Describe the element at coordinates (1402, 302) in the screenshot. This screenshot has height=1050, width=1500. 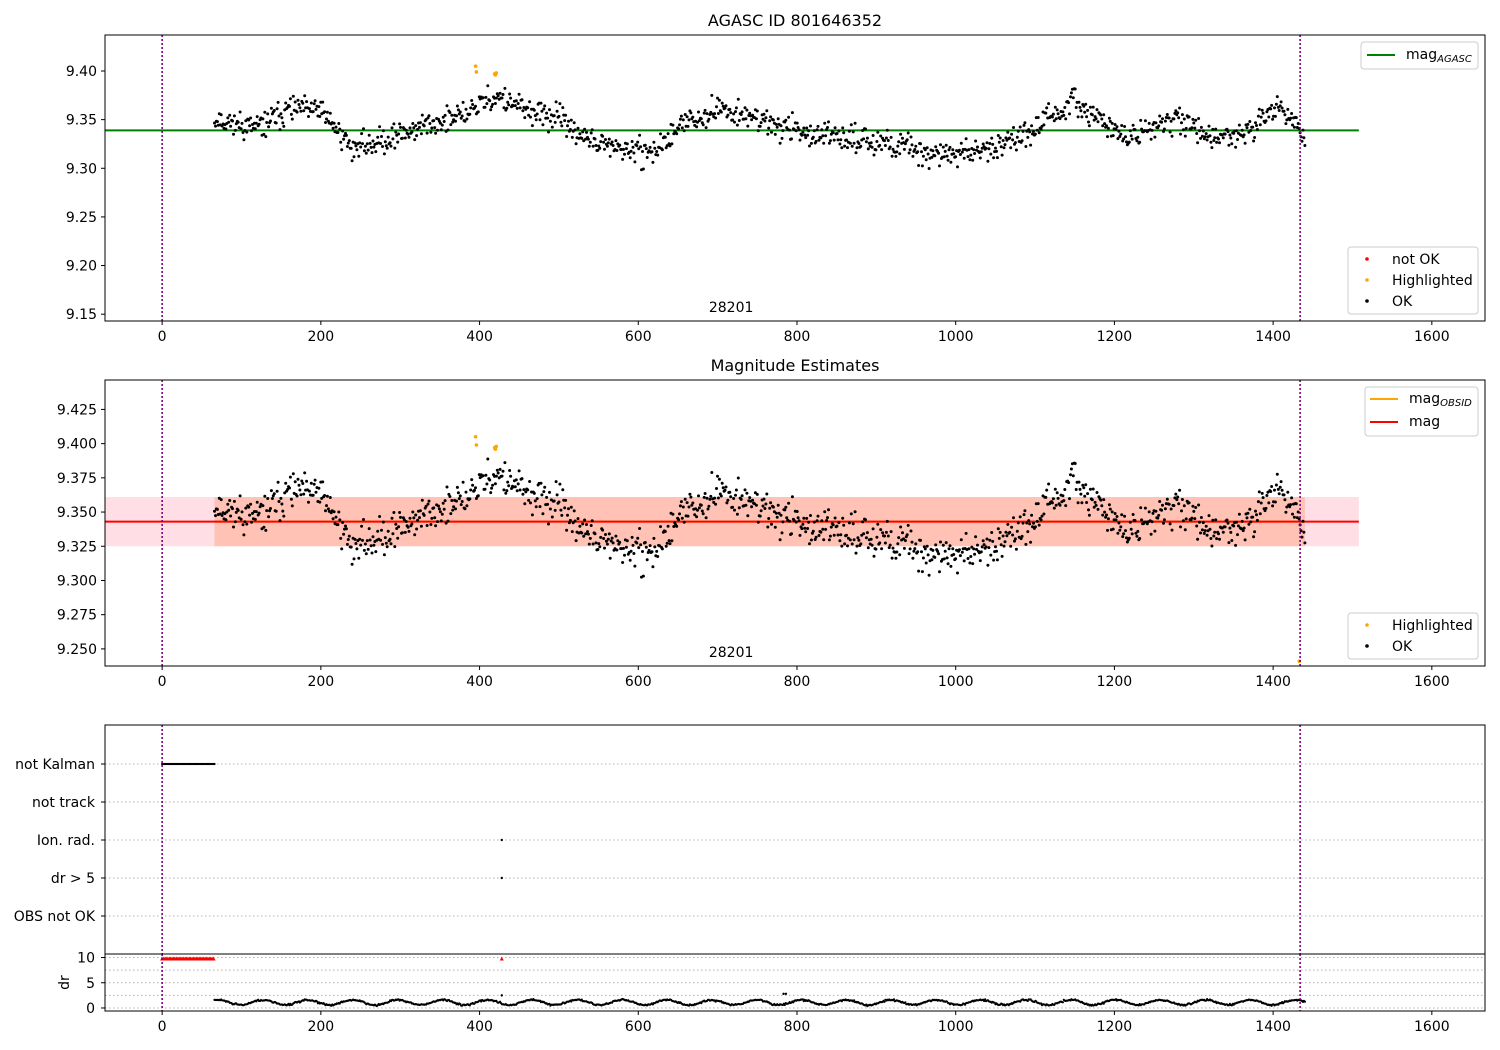
I see `legend-ok-label: OK` at that location.